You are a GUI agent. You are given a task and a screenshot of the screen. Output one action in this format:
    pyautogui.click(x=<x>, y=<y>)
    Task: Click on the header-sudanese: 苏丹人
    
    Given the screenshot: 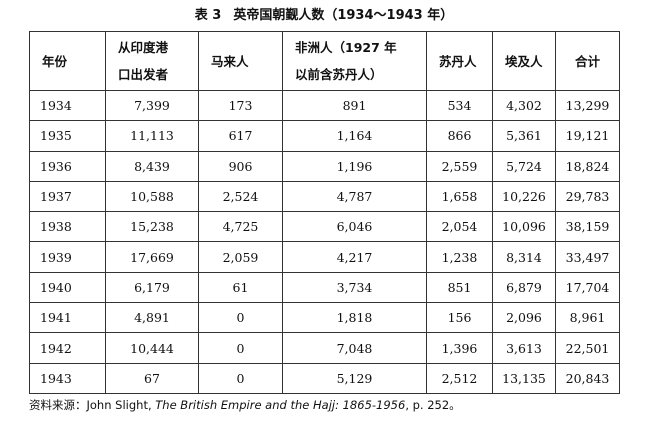 What is the action you would take?
    pyautogui.click(x=459, y=61)
    